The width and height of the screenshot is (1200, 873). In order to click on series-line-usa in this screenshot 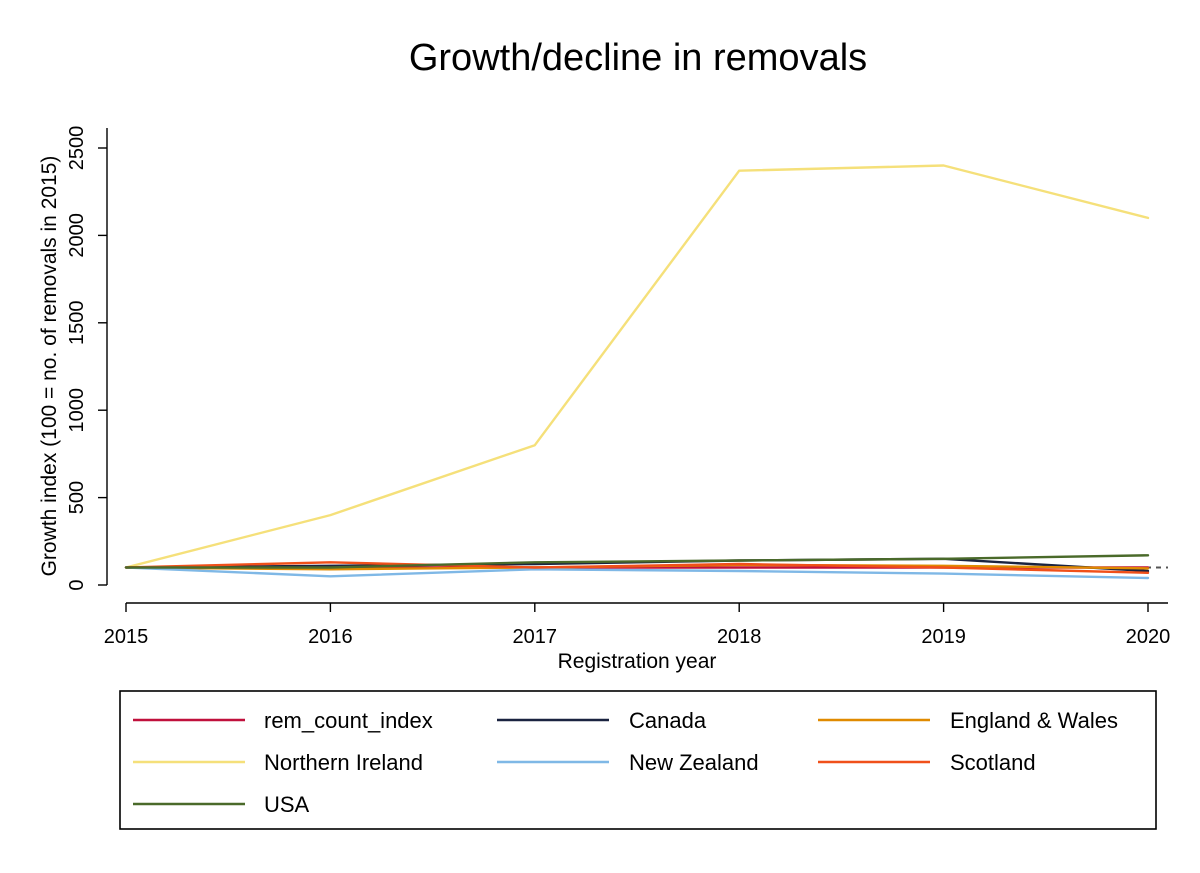, I will do `click(637, 561)`.